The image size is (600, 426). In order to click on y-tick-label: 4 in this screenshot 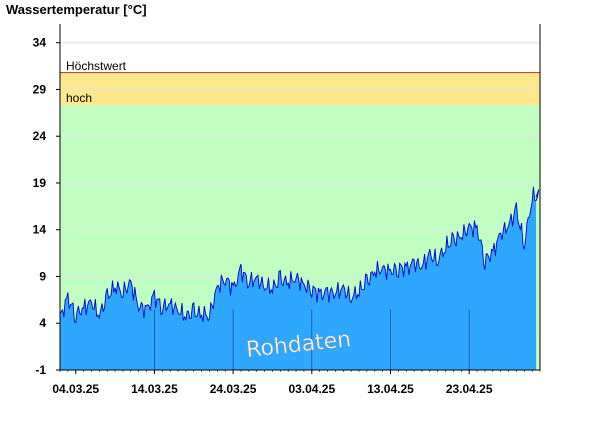, I will do `click(42, 323)`.